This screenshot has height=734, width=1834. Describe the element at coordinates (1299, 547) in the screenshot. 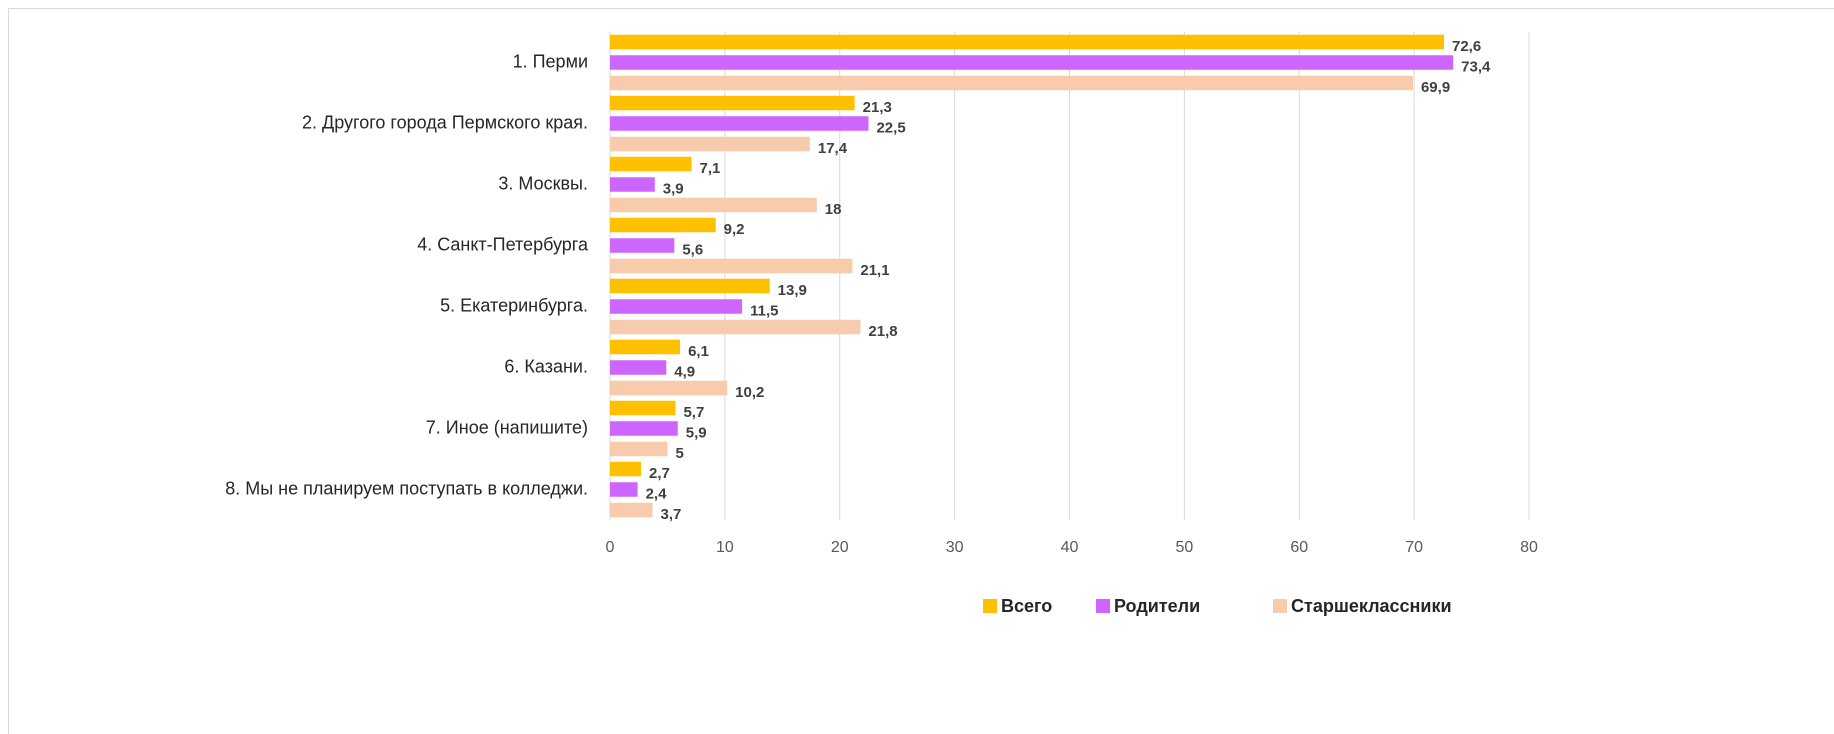

I see `x-tick-label: 60` at that location.